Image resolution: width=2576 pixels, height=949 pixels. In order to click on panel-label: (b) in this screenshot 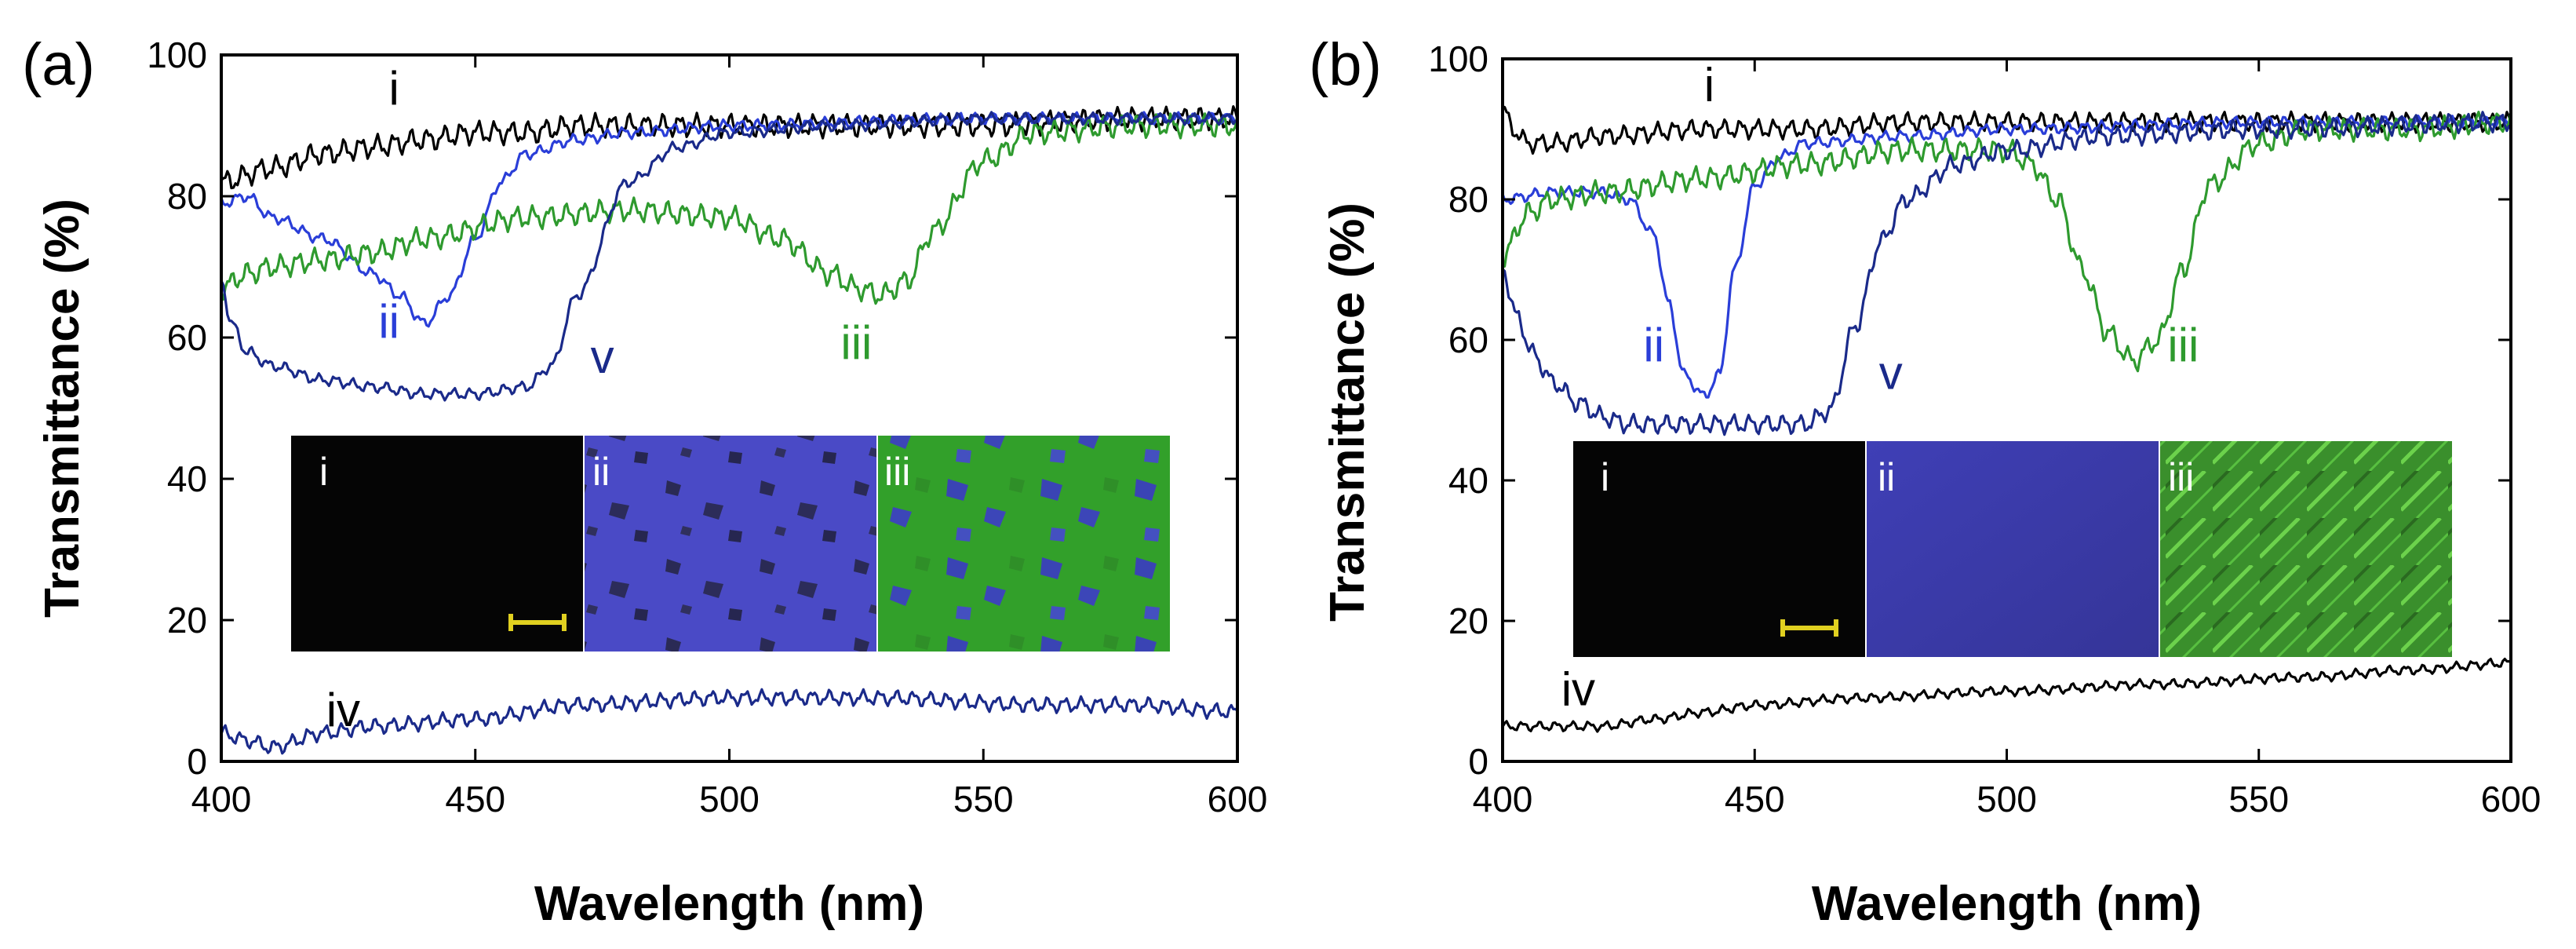, I will do `click(1345, 64)`.